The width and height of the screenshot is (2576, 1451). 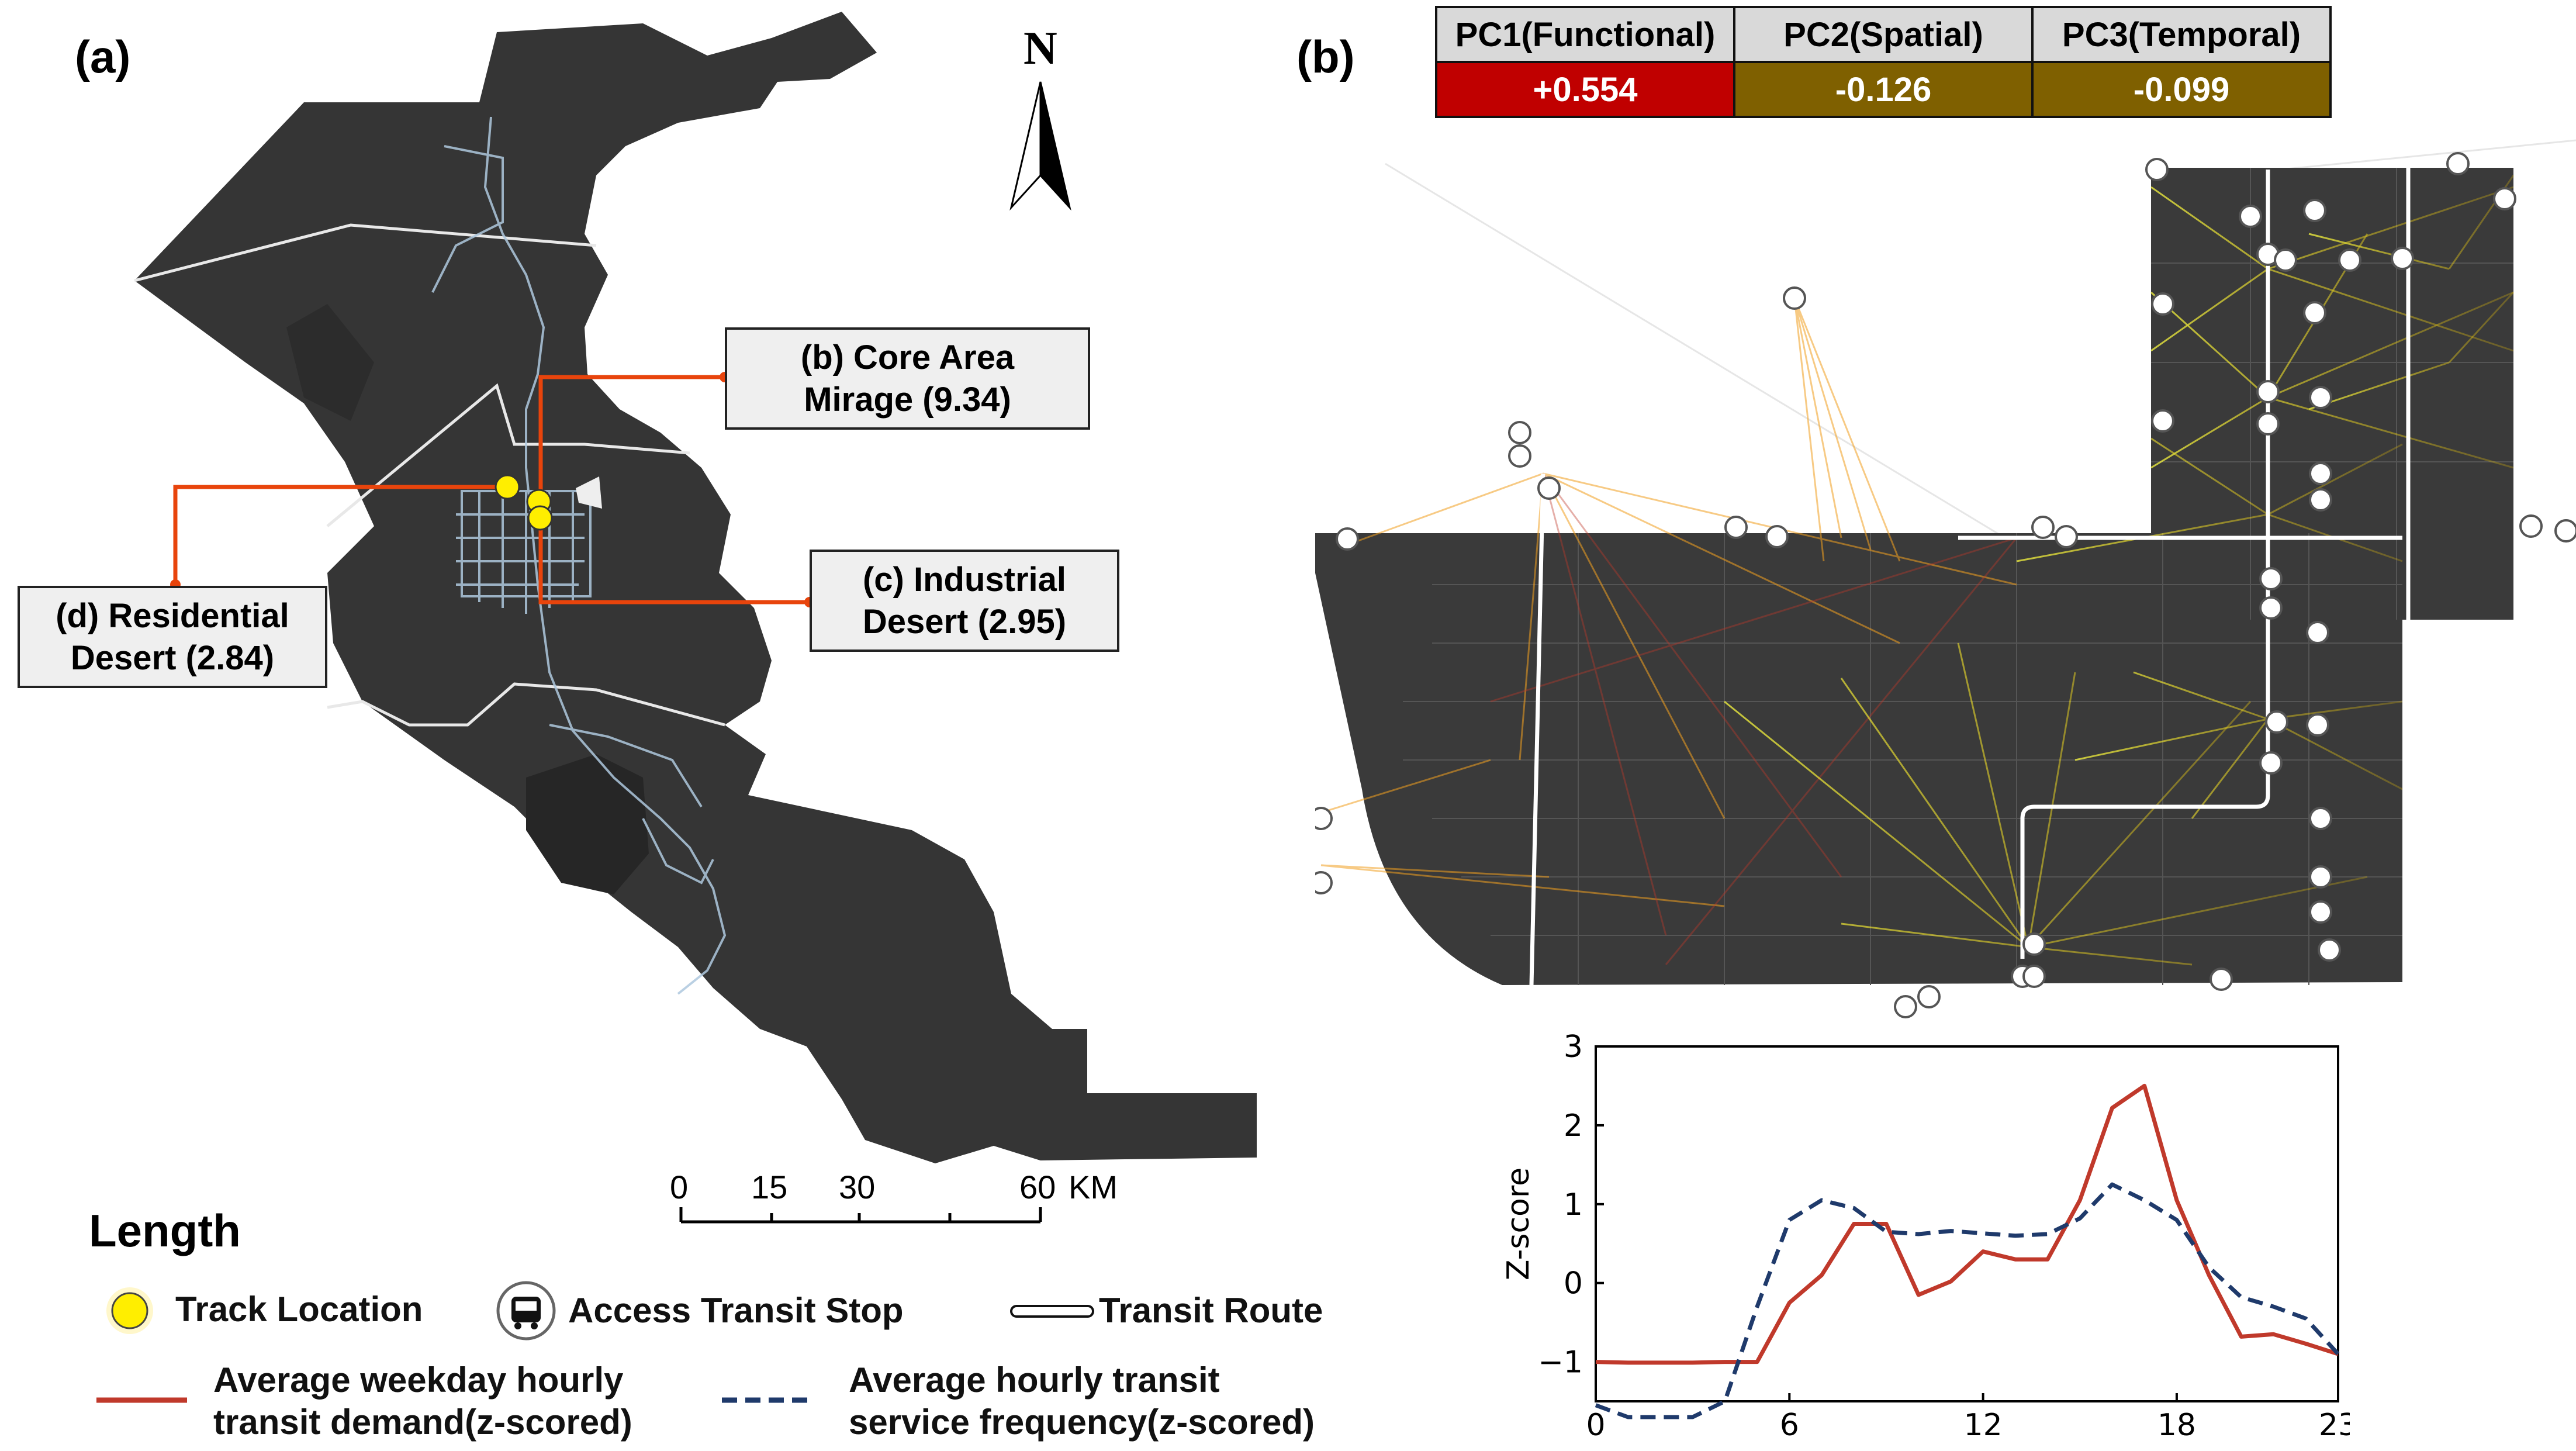 What do you see at coordinates (1573, 1047) in the screenshot?
I see `y-tick-label: 3` at bounding box center [1573, 1047].